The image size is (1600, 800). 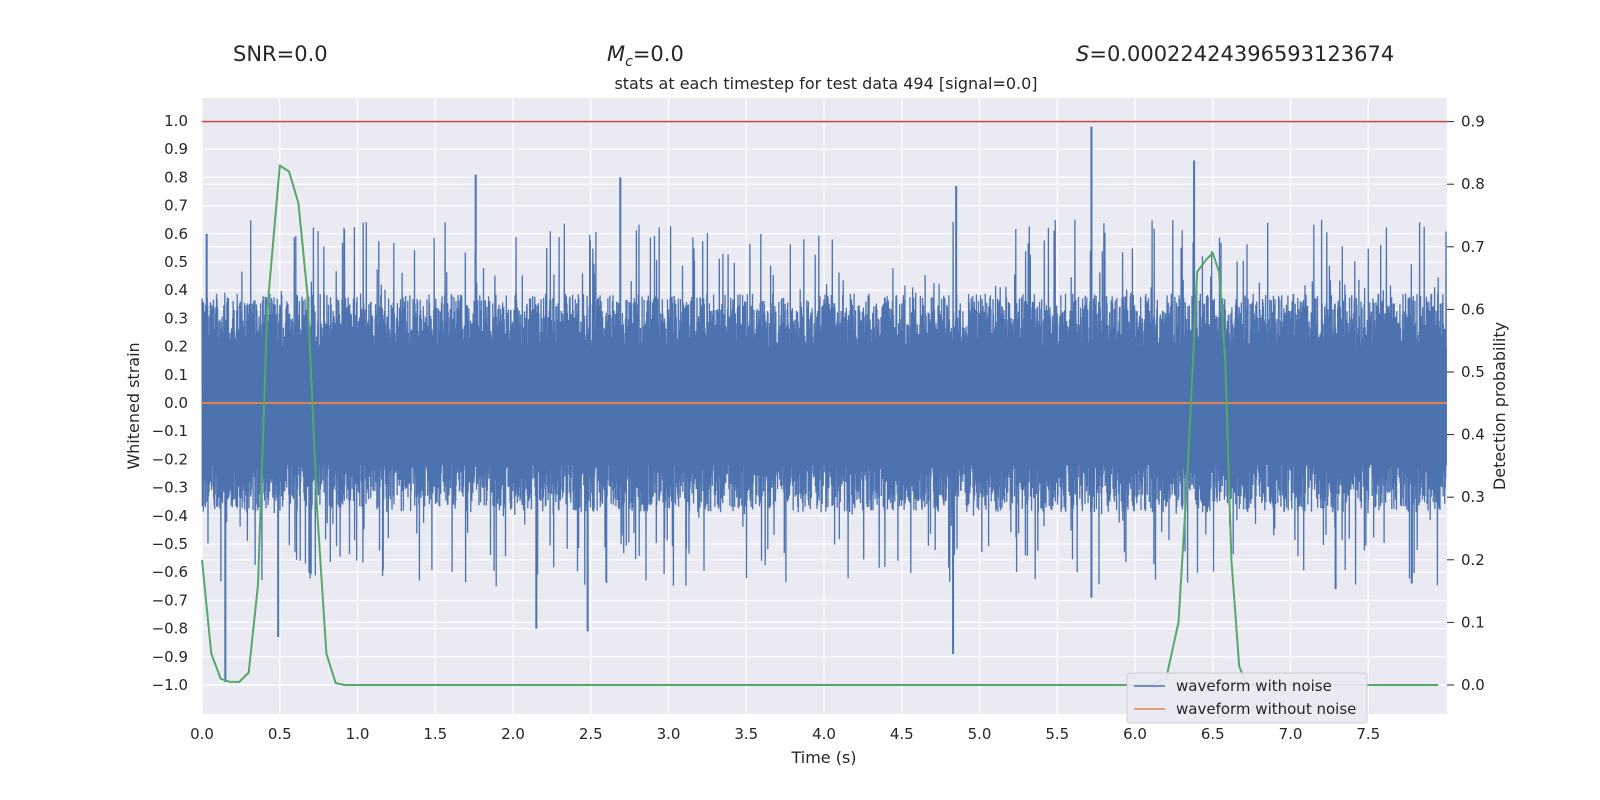 I want to click on chirp-mass-label: Mc=0.0, so click(x=645, y=56).